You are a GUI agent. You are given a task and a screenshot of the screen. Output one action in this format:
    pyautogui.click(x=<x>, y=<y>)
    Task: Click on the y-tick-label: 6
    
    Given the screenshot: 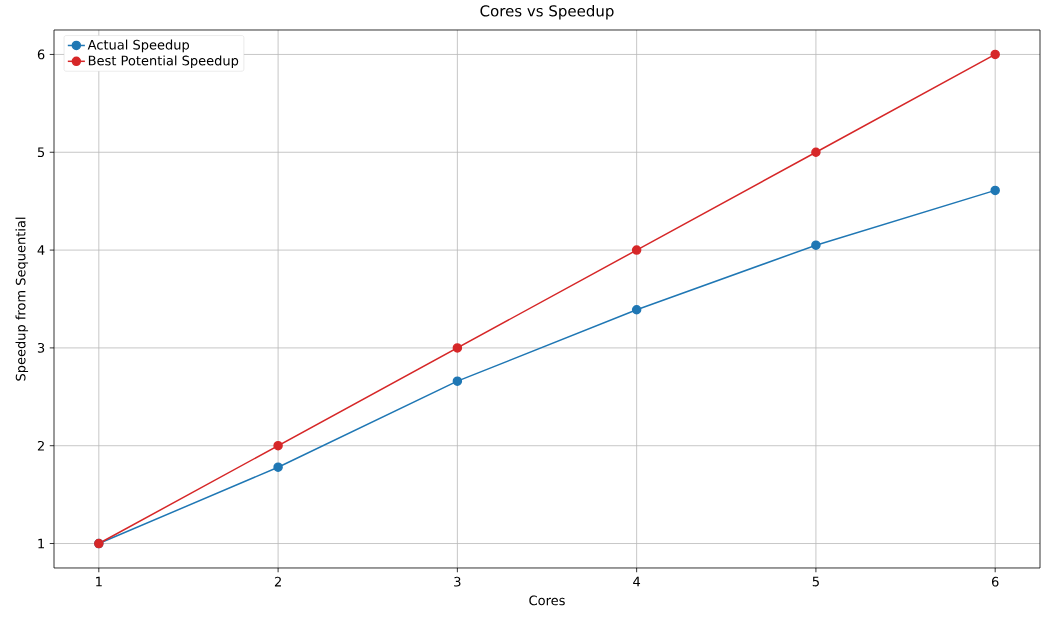 What is the action you would take?
    pyautogui.click(x=41, y=54)
    